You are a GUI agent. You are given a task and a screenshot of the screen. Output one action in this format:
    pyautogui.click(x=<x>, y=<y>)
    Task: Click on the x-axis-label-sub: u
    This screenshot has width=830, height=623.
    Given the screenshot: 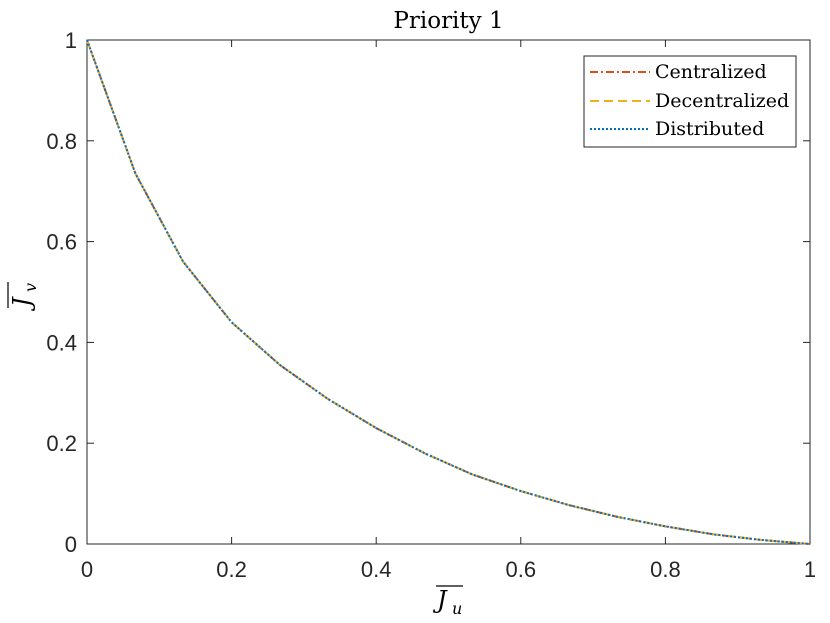 What is the action you would take?
    pyautogui.click(x=457, y=608)
    